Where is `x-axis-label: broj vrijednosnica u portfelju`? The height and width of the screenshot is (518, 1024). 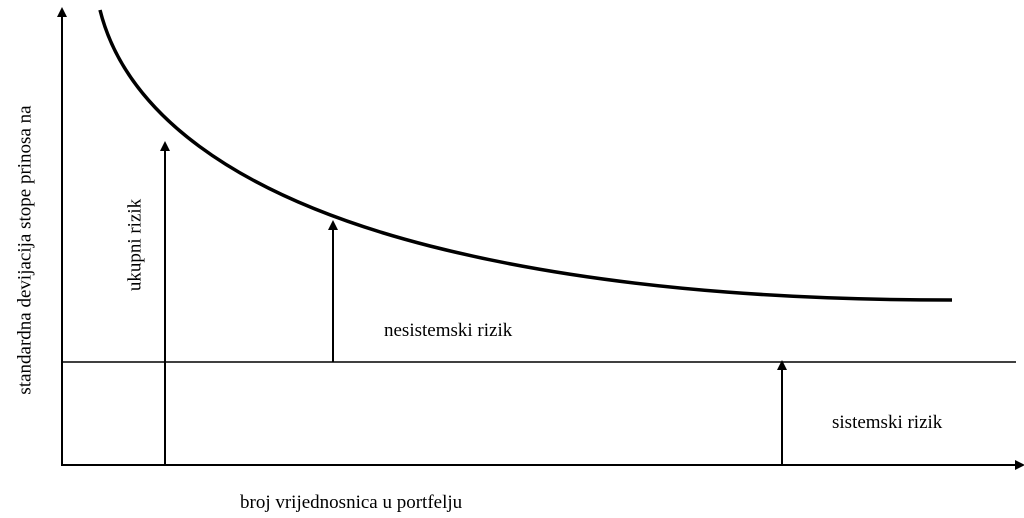
x-axis-label: broj vrijednosnica u portfelju is located at coordinates (351, 502).